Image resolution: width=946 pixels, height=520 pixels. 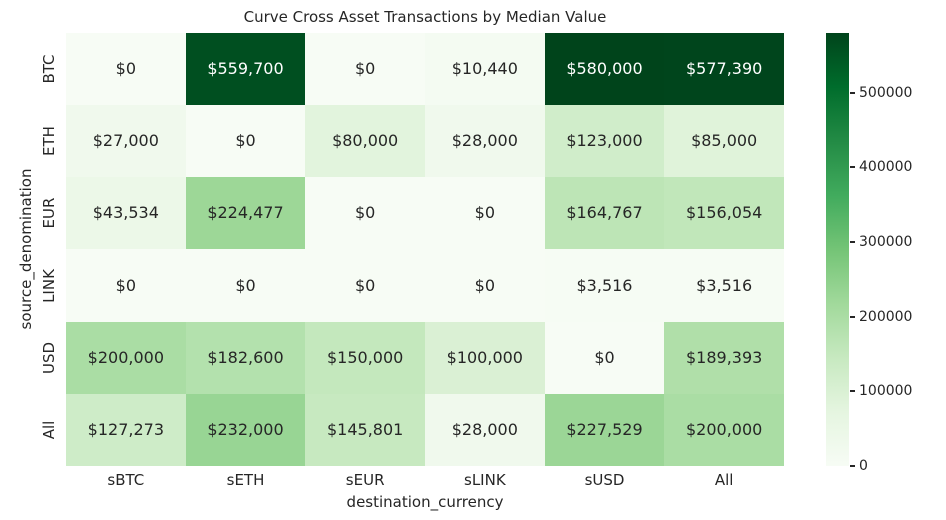 I want to click on heatmap-cell: $27,000, so click(x=126, y=141).